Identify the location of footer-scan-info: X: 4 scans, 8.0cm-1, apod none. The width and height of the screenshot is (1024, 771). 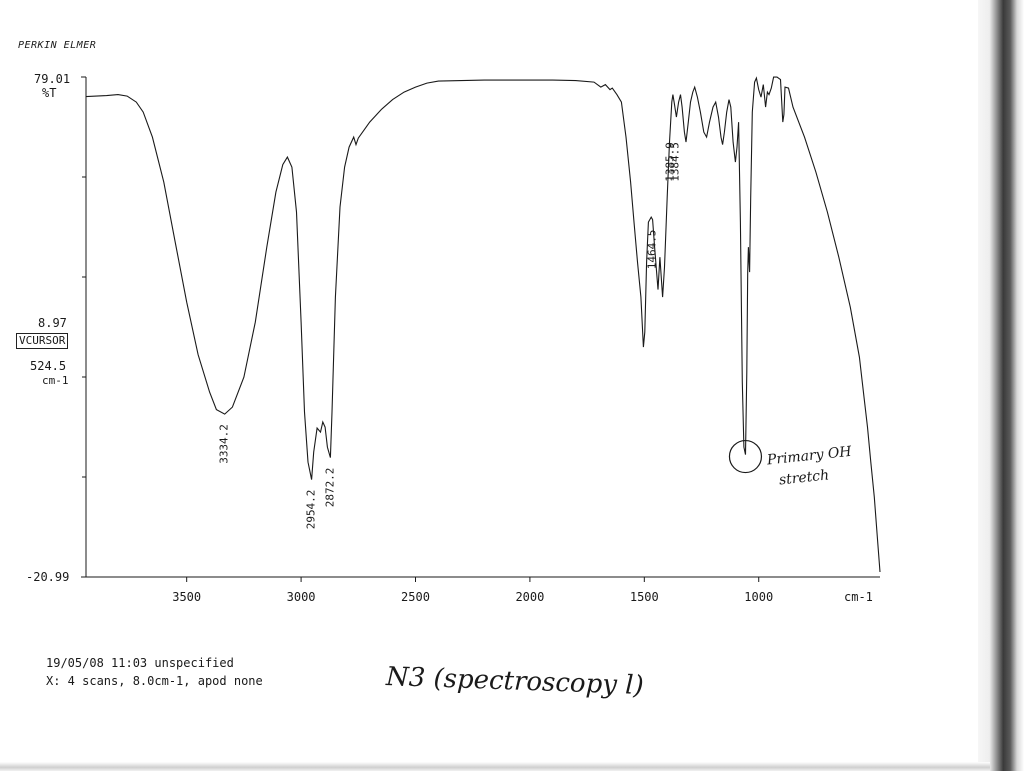
(154, 681).